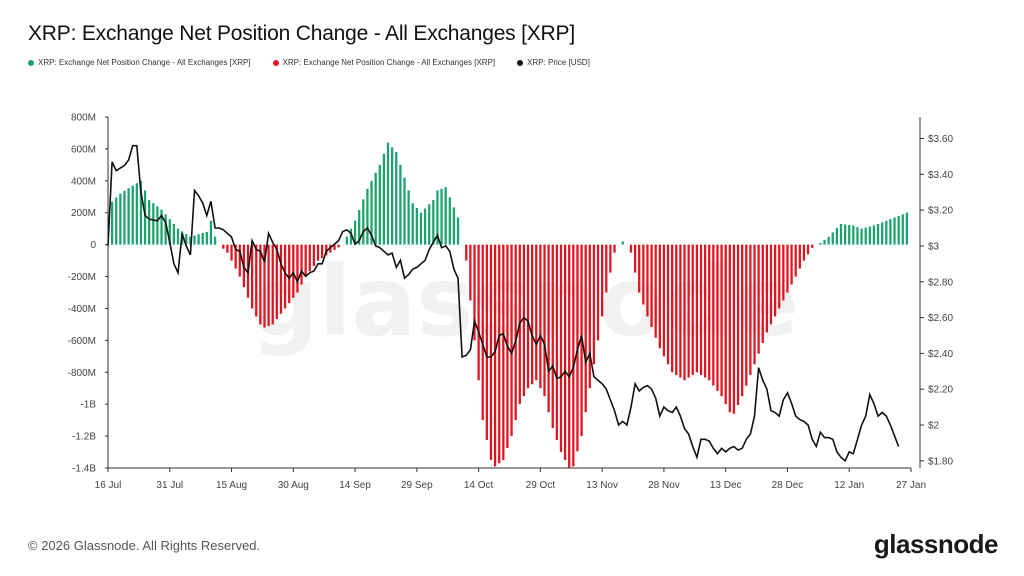  I want to click on left-tick-label: 400M, so click(83, 181).